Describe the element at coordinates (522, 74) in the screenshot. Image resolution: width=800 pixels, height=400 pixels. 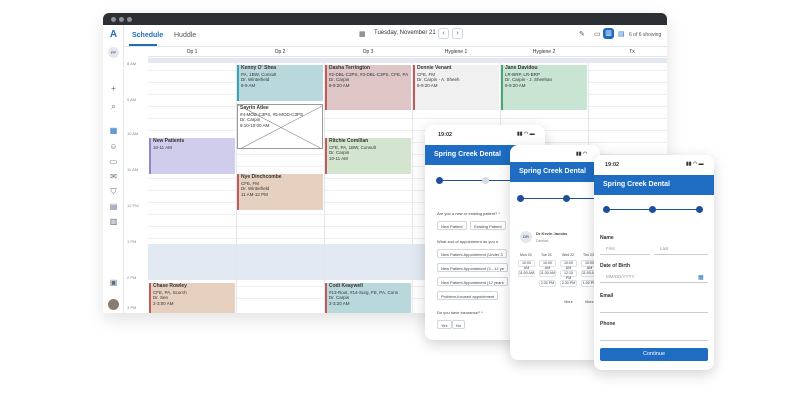
I see `appointment-detail: LR-BRP, LR-BRP` at that location.